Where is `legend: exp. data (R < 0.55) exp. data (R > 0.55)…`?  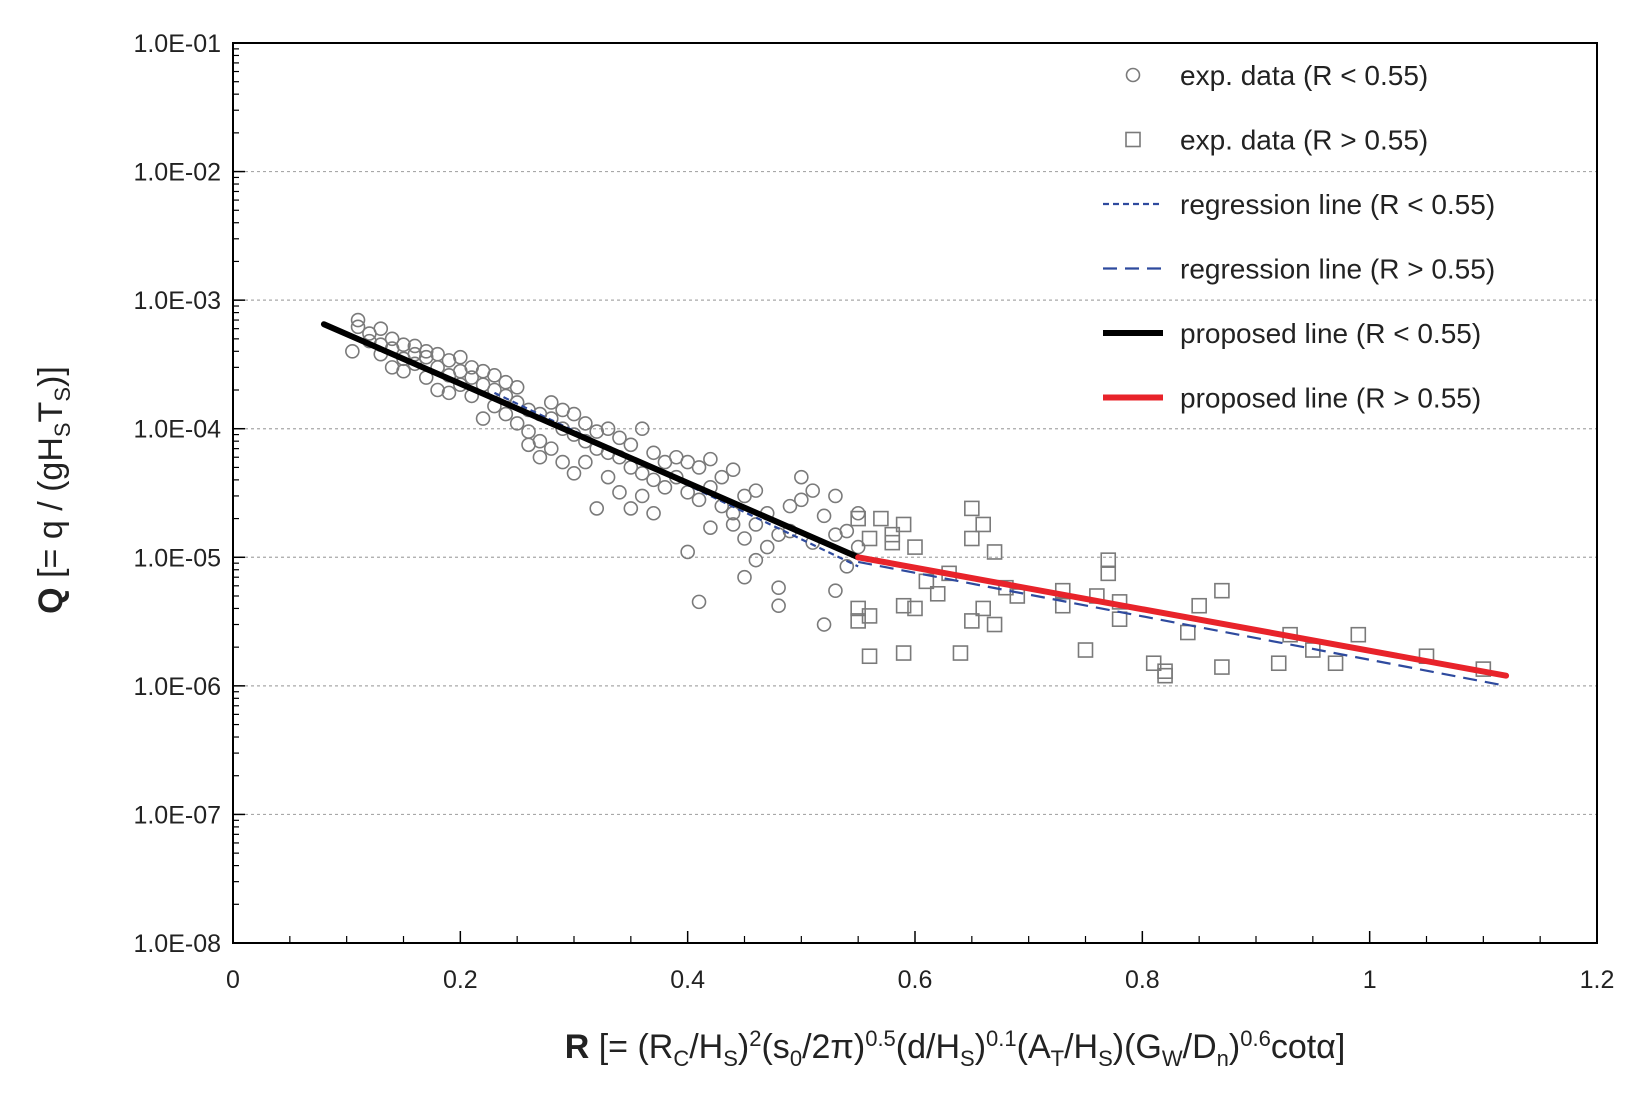 legend: exp. data (R < 0.55) exp. data (R > 0.55)… is located at coordinates (1299, 237).